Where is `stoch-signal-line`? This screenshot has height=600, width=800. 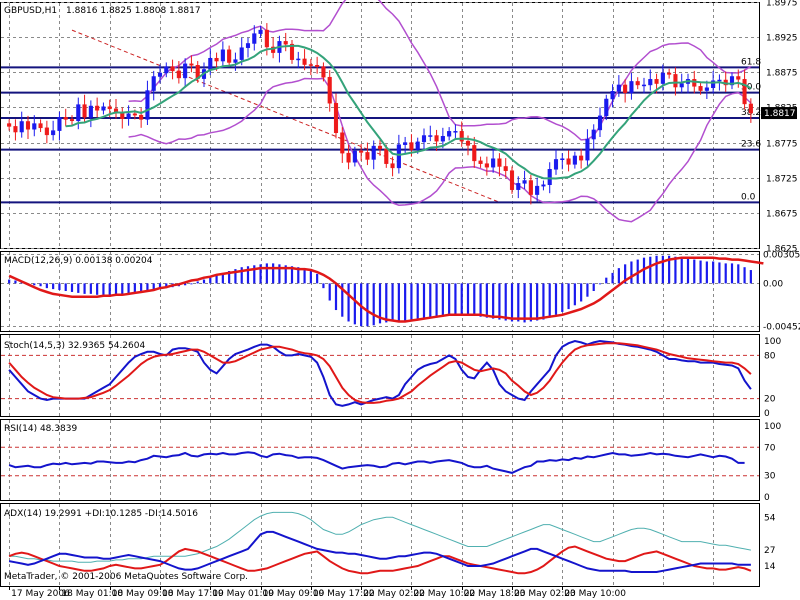
stoch-signal-line is located at coordinates (380, 373).